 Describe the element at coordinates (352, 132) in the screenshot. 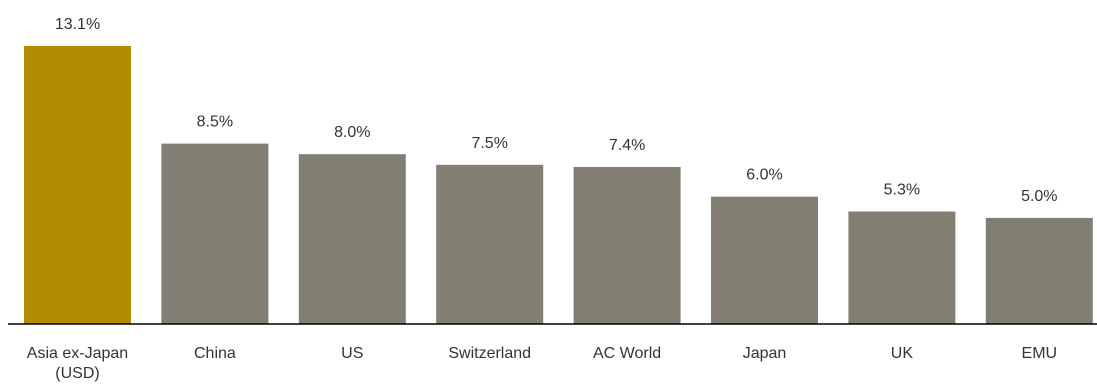

I see `data-label: 8.0%` at that location.